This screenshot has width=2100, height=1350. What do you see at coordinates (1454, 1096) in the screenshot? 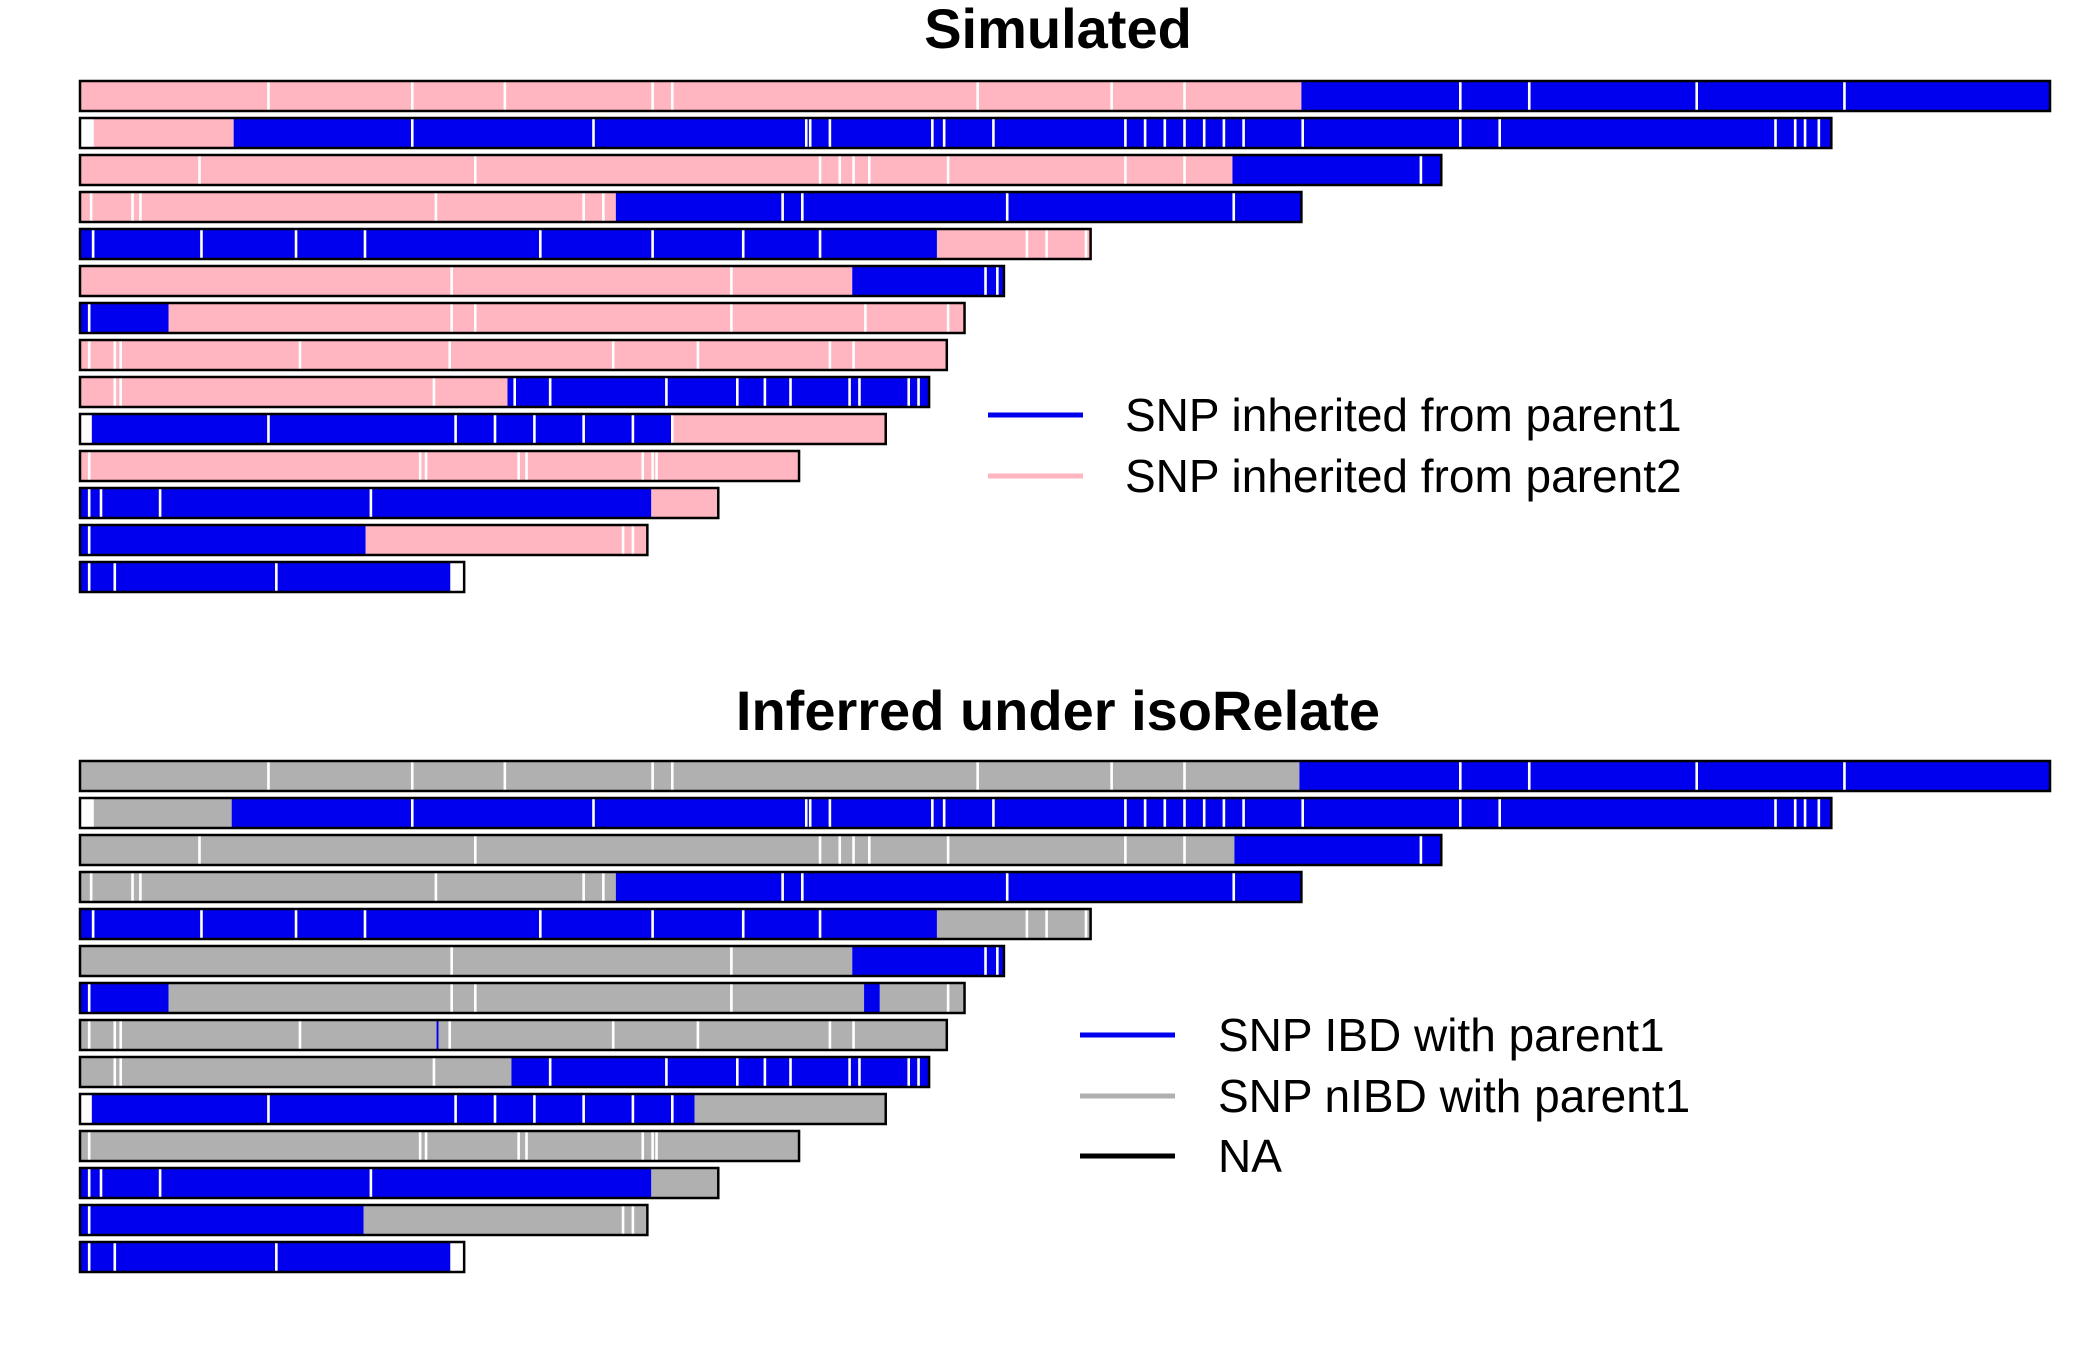
I see `legend-label-nibd: SNP nIBD with parent1` at bounding box center [1454, 1096].